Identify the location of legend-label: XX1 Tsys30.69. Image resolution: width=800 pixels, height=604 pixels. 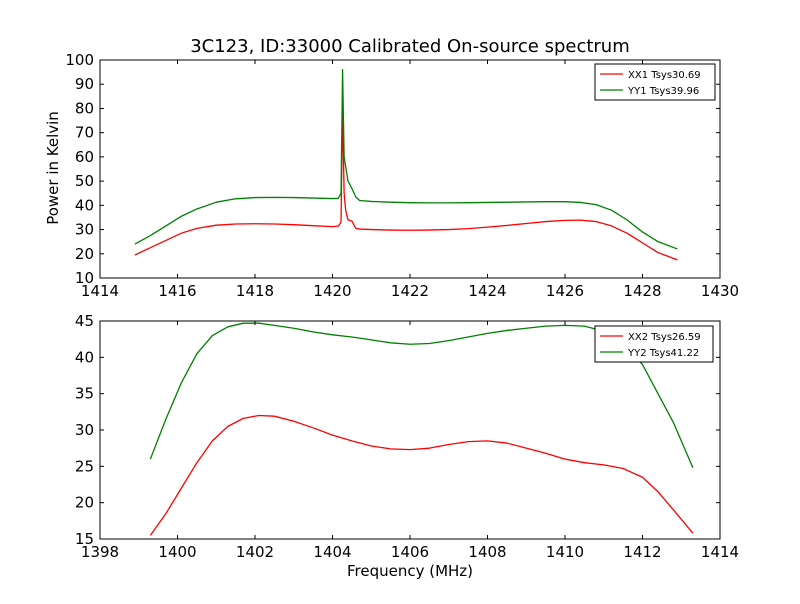
(664, 75).